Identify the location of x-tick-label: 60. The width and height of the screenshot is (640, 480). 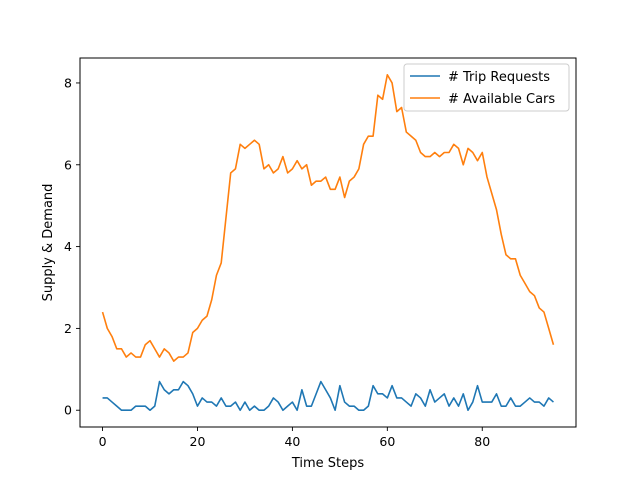
(387, 441).